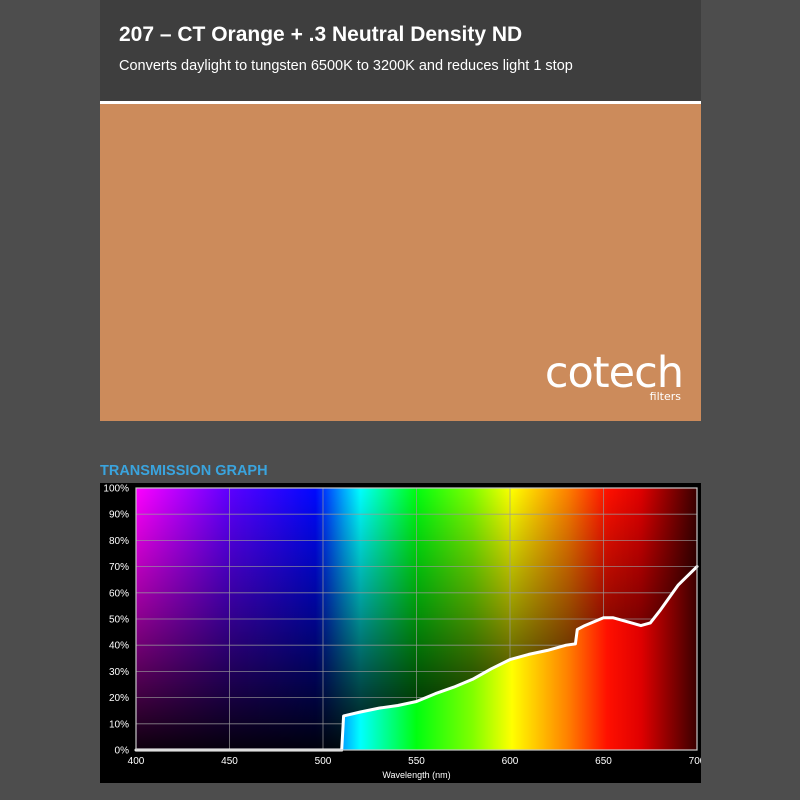  What do you see at coordinates (400, 102) in the screenshot?
I see `header-divider` at bounding box center [400, 102].